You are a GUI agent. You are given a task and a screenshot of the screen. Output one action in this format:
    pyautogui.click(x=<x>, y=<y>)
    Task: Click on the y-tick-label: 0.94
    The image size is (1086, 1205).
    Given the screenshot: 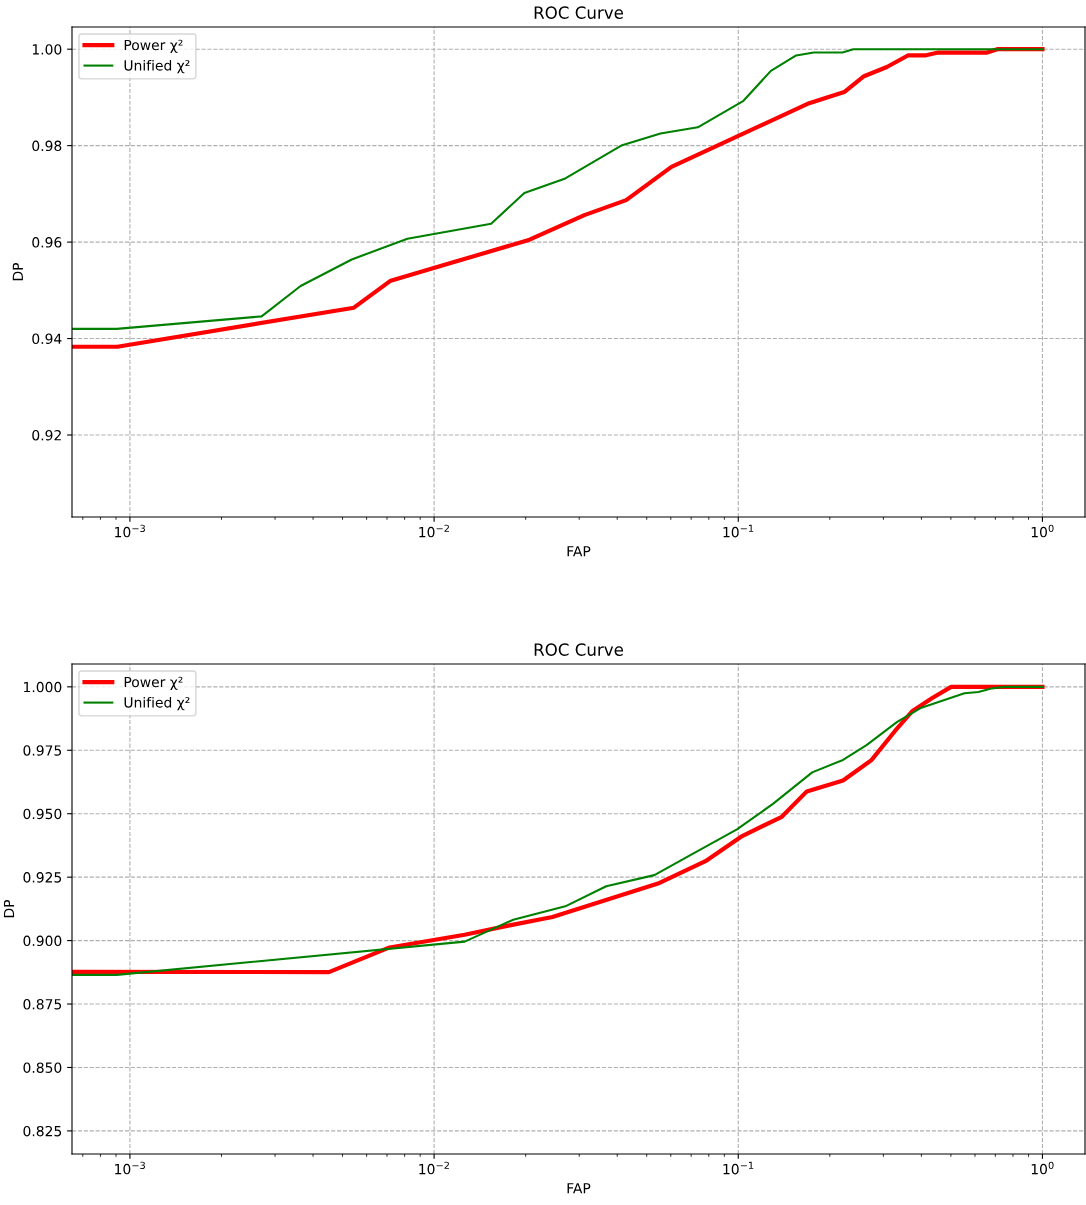 What is the action you would take?
    pyautogui.click(x=47, y=339)
    